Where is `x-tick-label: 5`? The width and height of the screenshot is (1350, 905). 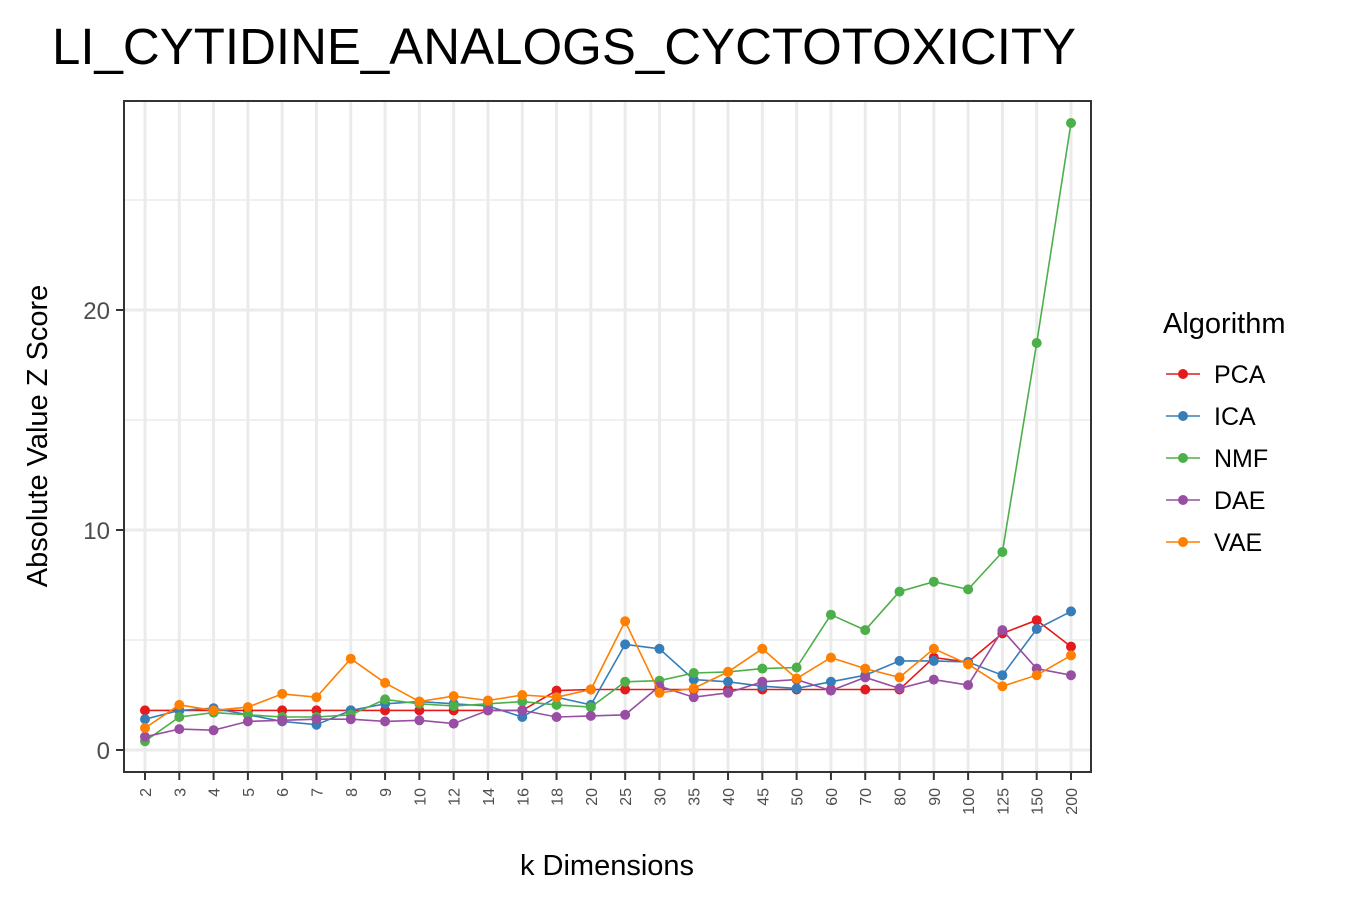 x-tick-label: 5 is located at coordinates (249, 792).